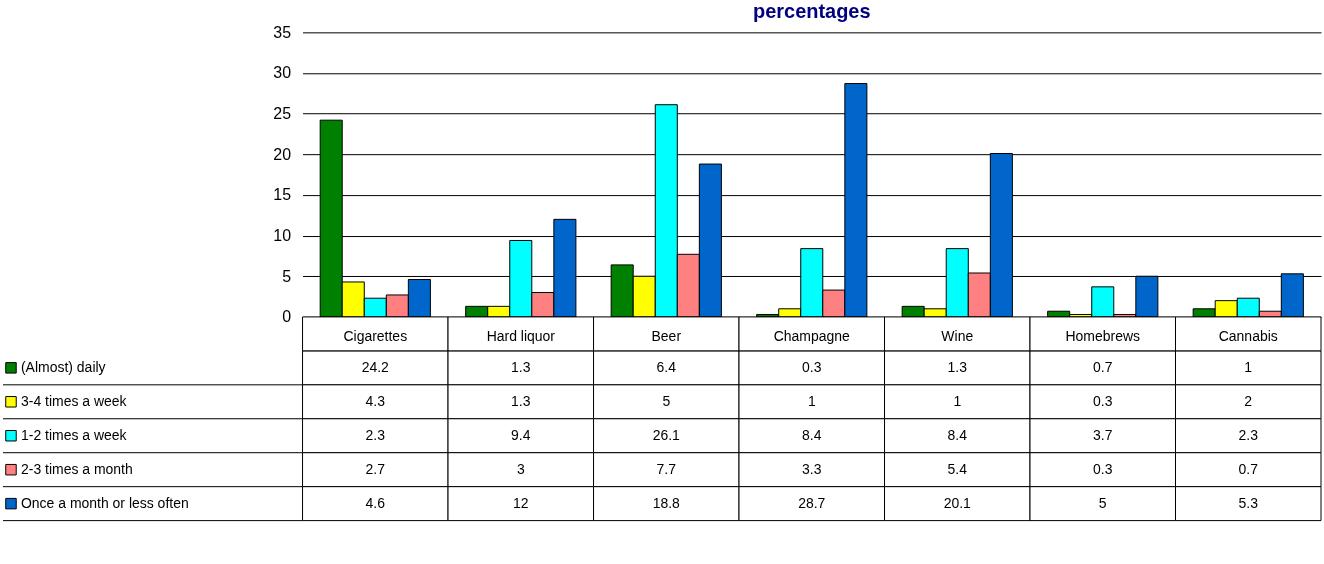 This screenshot has height=564, width=1324. I want to click on legend-label: 3-4 times a week, so click(73, 400).